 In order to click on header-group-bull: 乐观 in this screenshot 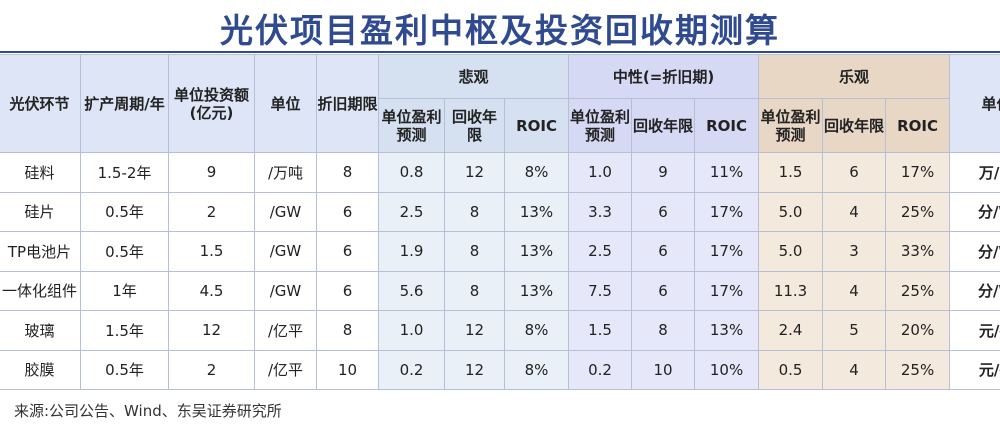, I will do `click(854, 76)`.